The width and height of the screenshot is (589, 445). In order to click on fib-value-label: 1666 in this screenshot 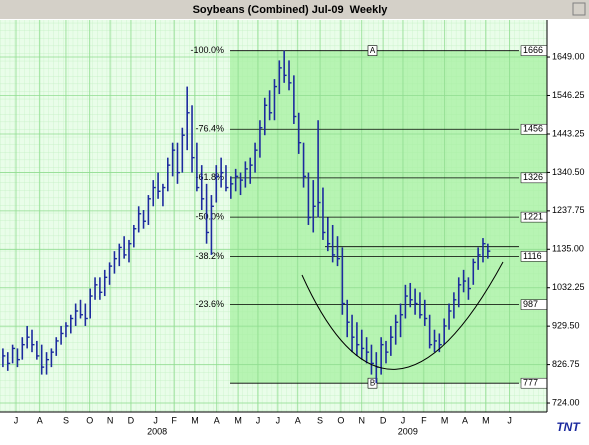, I will do `click(533, 50)`.